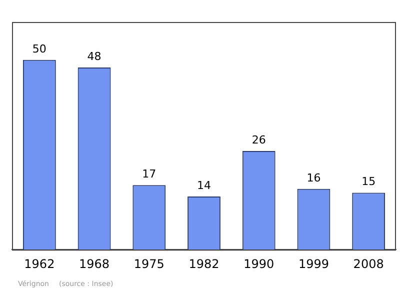 This screenshot has height=299, width=400. What do you see at coordinates (259, 139) in the screenshot?
I see `data-label: 26` at bounding box center [259, 139].